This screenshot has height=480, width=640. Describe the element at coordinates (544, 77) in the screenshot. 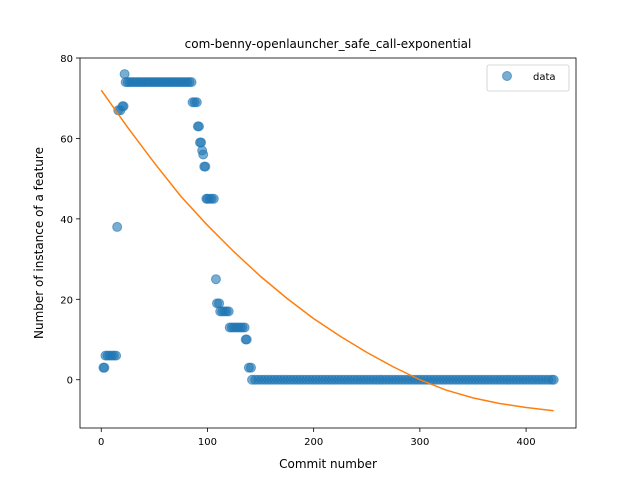

I see `legend-label-data: data` at that location.